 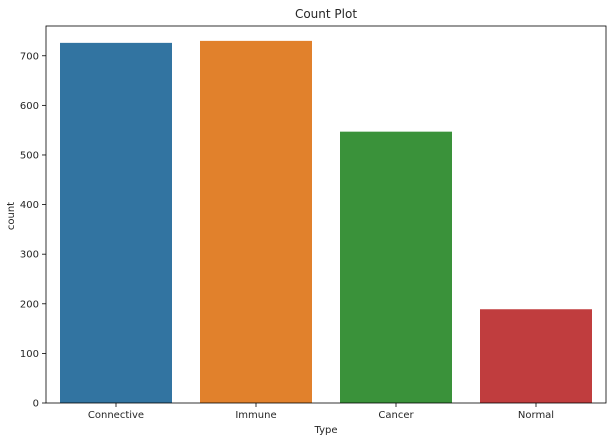 What do you see at coordinates (29, 155) in the screenshot?
I see `y-tick-label: 500` at bounding box center [29, 155].